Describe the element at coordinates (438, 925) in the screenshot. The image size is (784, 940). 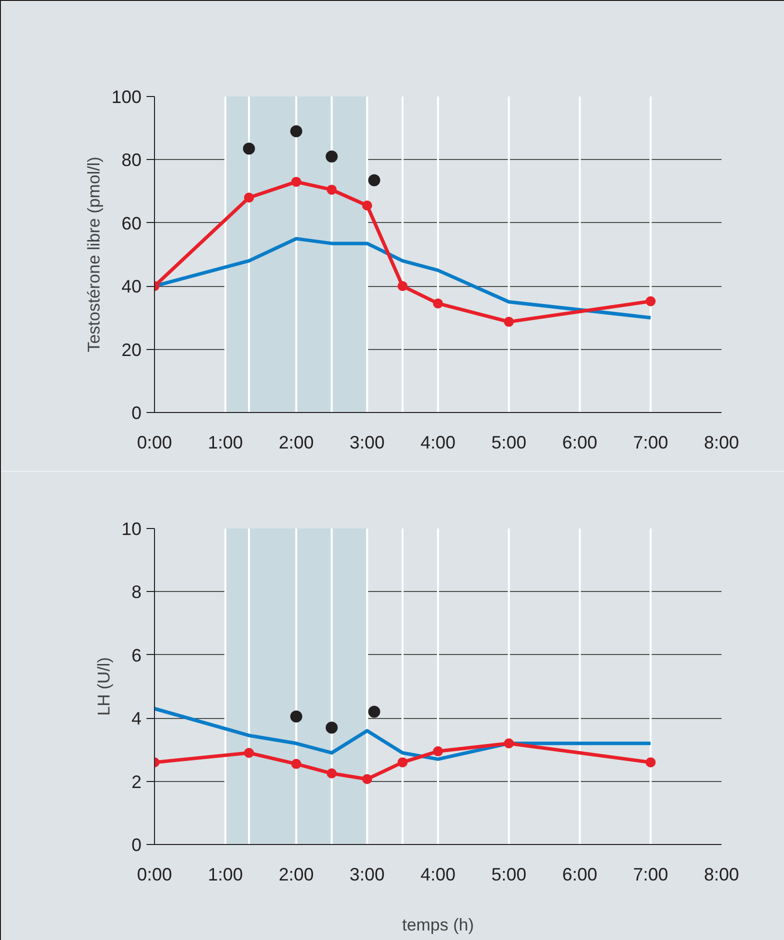
I see `x-axis-title: temps (h)` at that location.